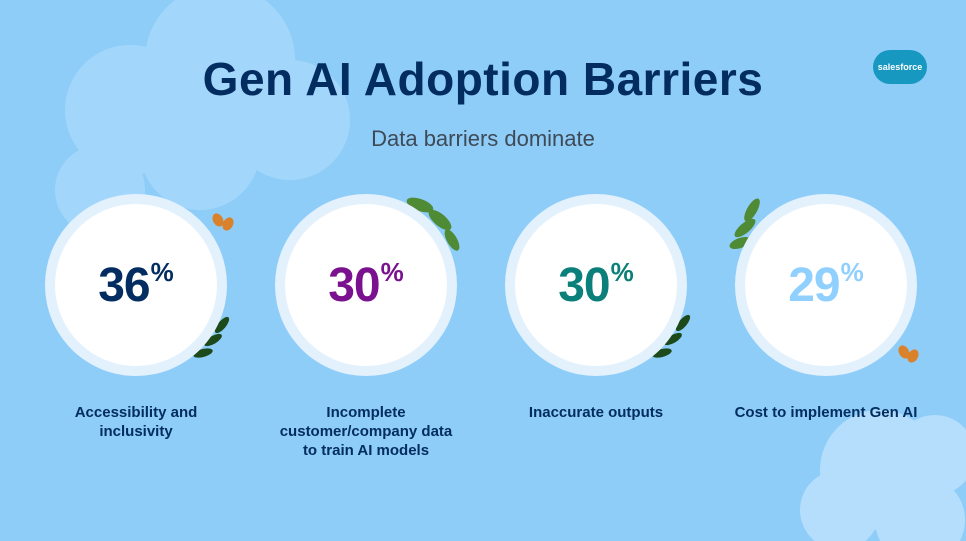 The image size is (966, 541). I want to click on stat-disc: 29%, so click(826, 285).